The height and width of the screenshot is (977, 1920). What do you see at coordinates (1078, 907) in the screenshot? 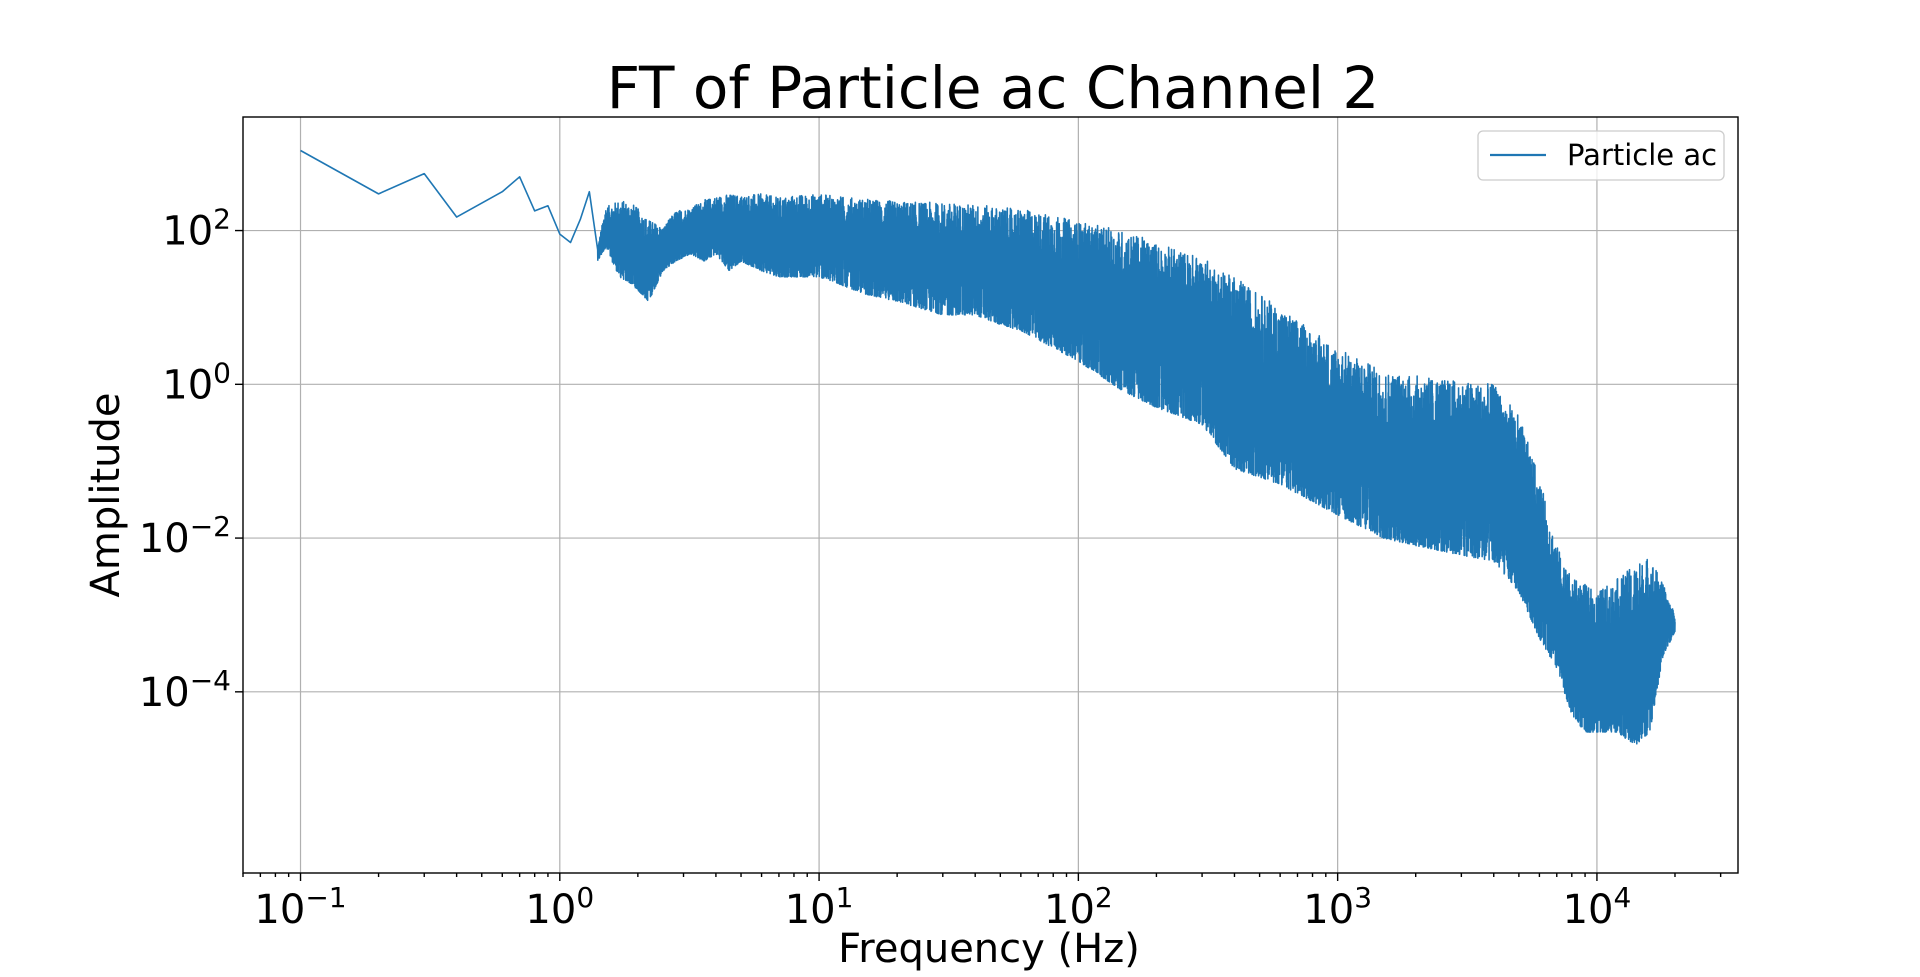
I see `x-tick-label: 10²` at bounding box center [1078, 907].